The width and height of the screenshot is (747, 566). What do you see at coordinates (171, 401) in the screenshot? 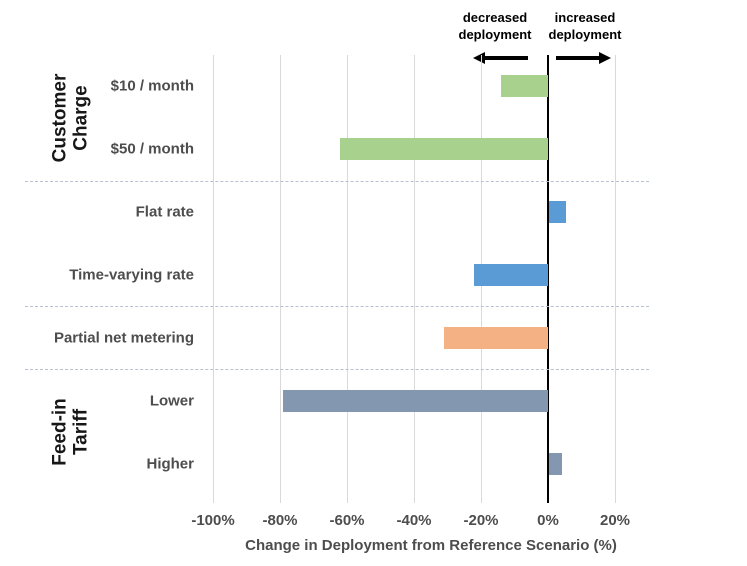
I see `row-label-lower: Lower` at bounding box center [171, 401].